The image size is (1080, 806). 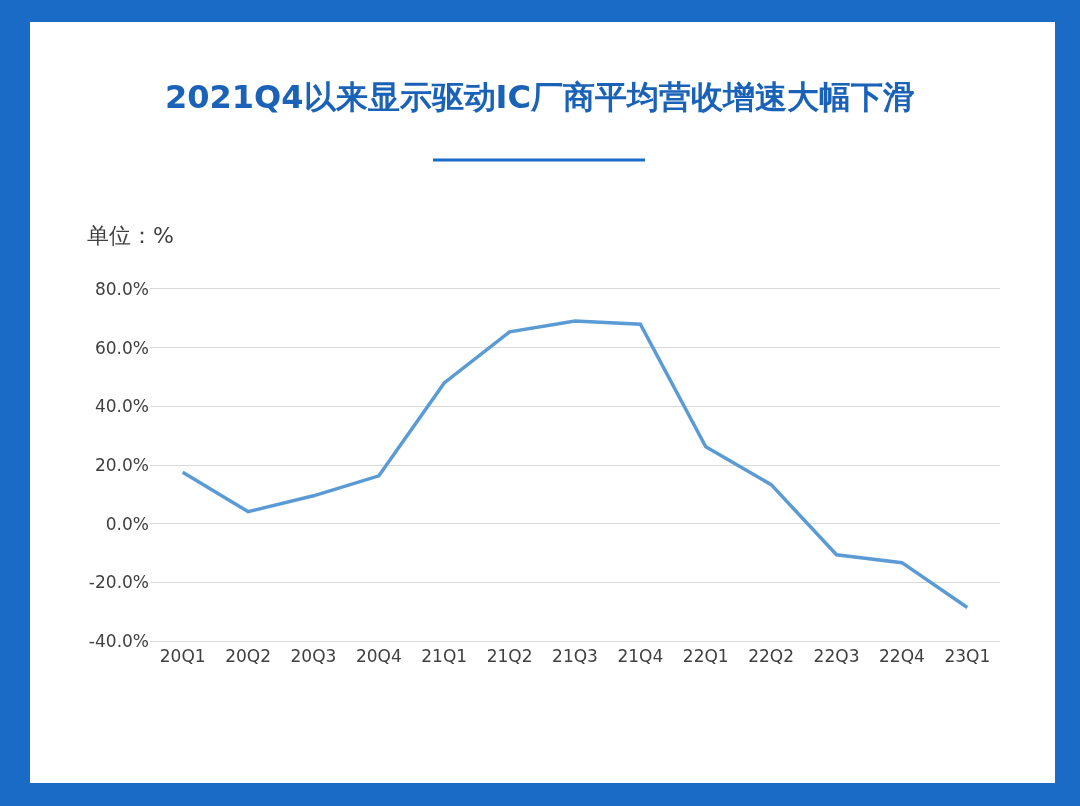 I want to click on x-tick-label: 22Q3, so click(x=836, y=656).